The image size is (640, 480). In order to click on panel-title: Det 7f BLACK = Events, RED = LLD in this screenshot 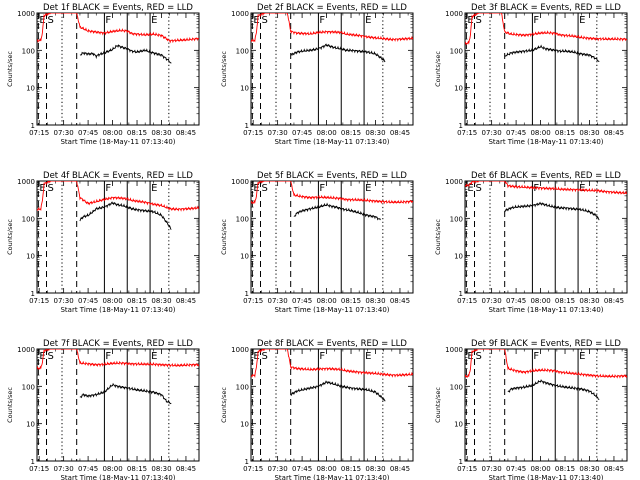, I will do `click(118, 344)`.